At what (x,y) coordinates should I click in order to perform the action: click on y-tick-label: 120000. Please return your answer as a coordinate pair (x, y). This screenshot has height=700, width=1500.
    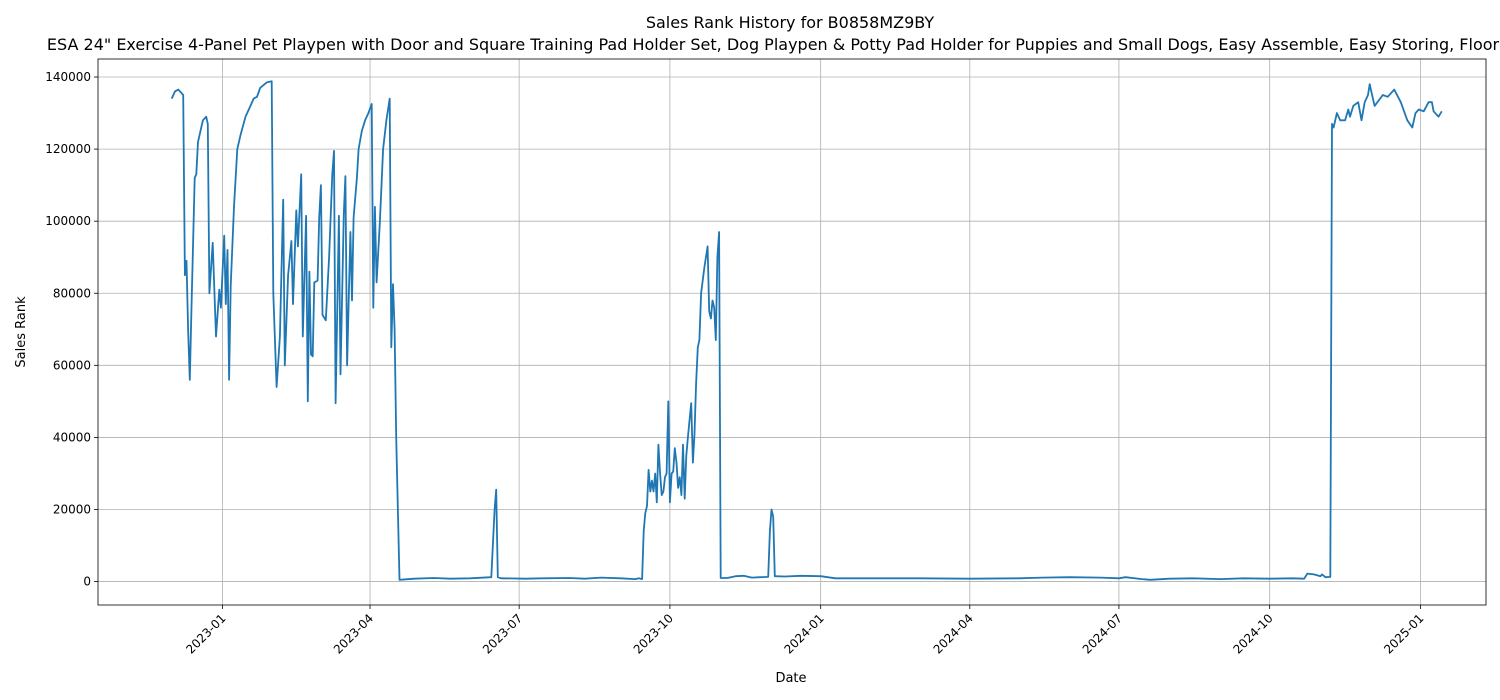
    Looking at the image, I should click on (68, 149).